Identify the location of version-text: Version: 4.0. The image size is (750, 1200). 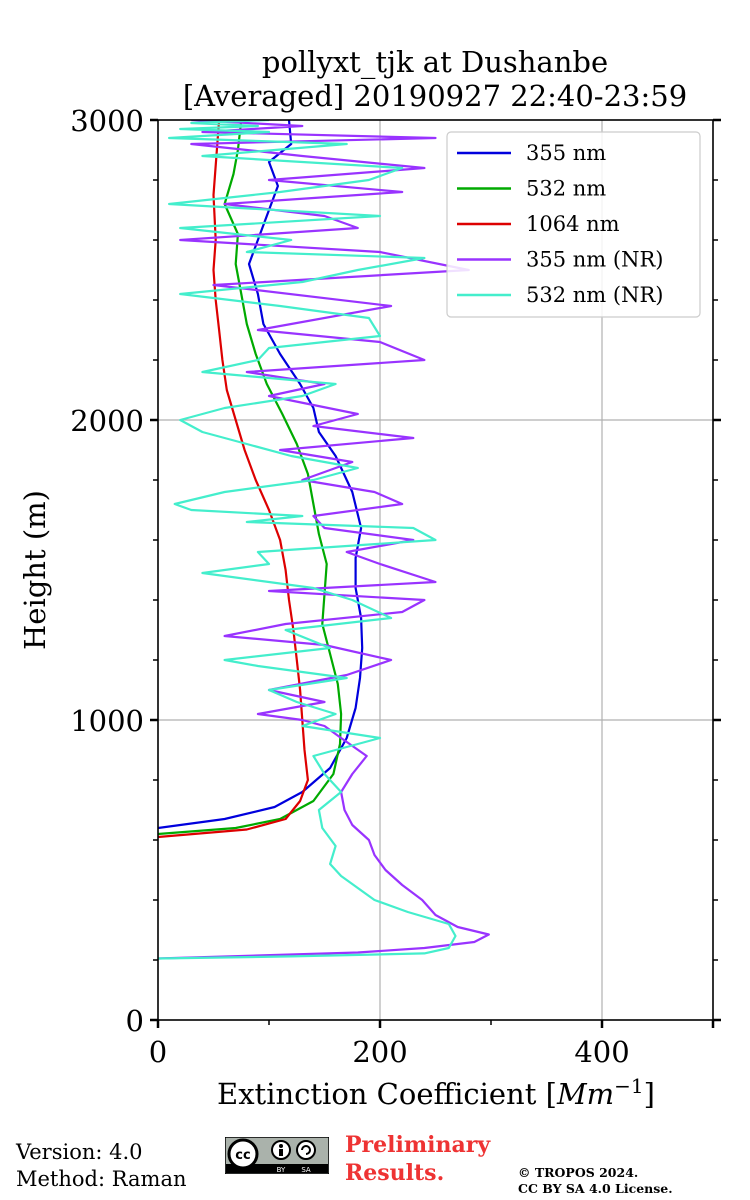
(79, 1152).